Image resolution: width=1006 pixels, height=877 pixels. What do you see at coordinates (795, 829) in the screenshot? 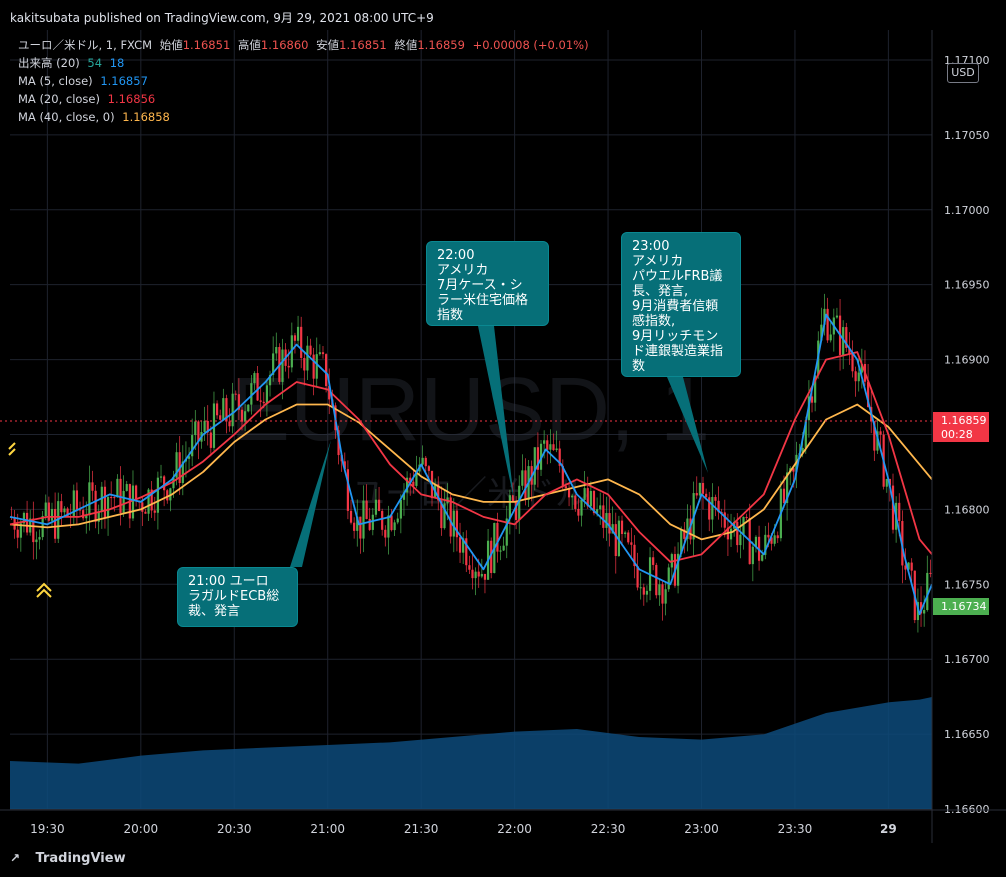
I see `x-tick-label: 23:30` at bounding box center [795, 829].